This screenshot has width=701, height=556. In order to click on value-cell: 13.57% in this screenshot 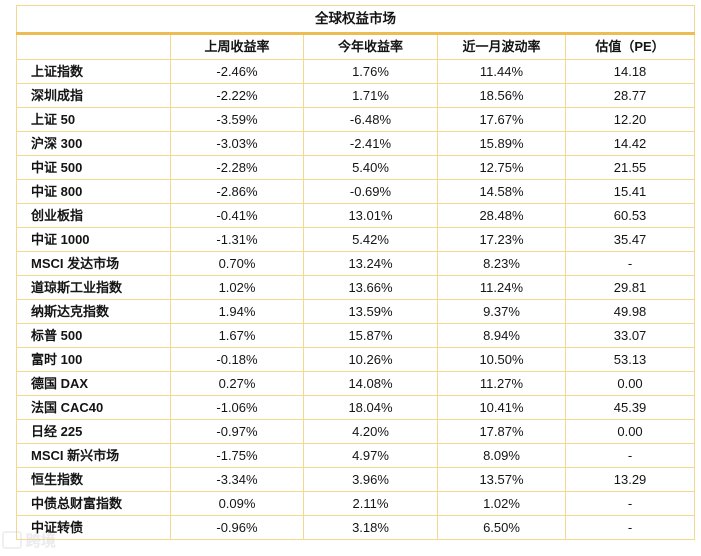, I will do `click(501, 479)`.